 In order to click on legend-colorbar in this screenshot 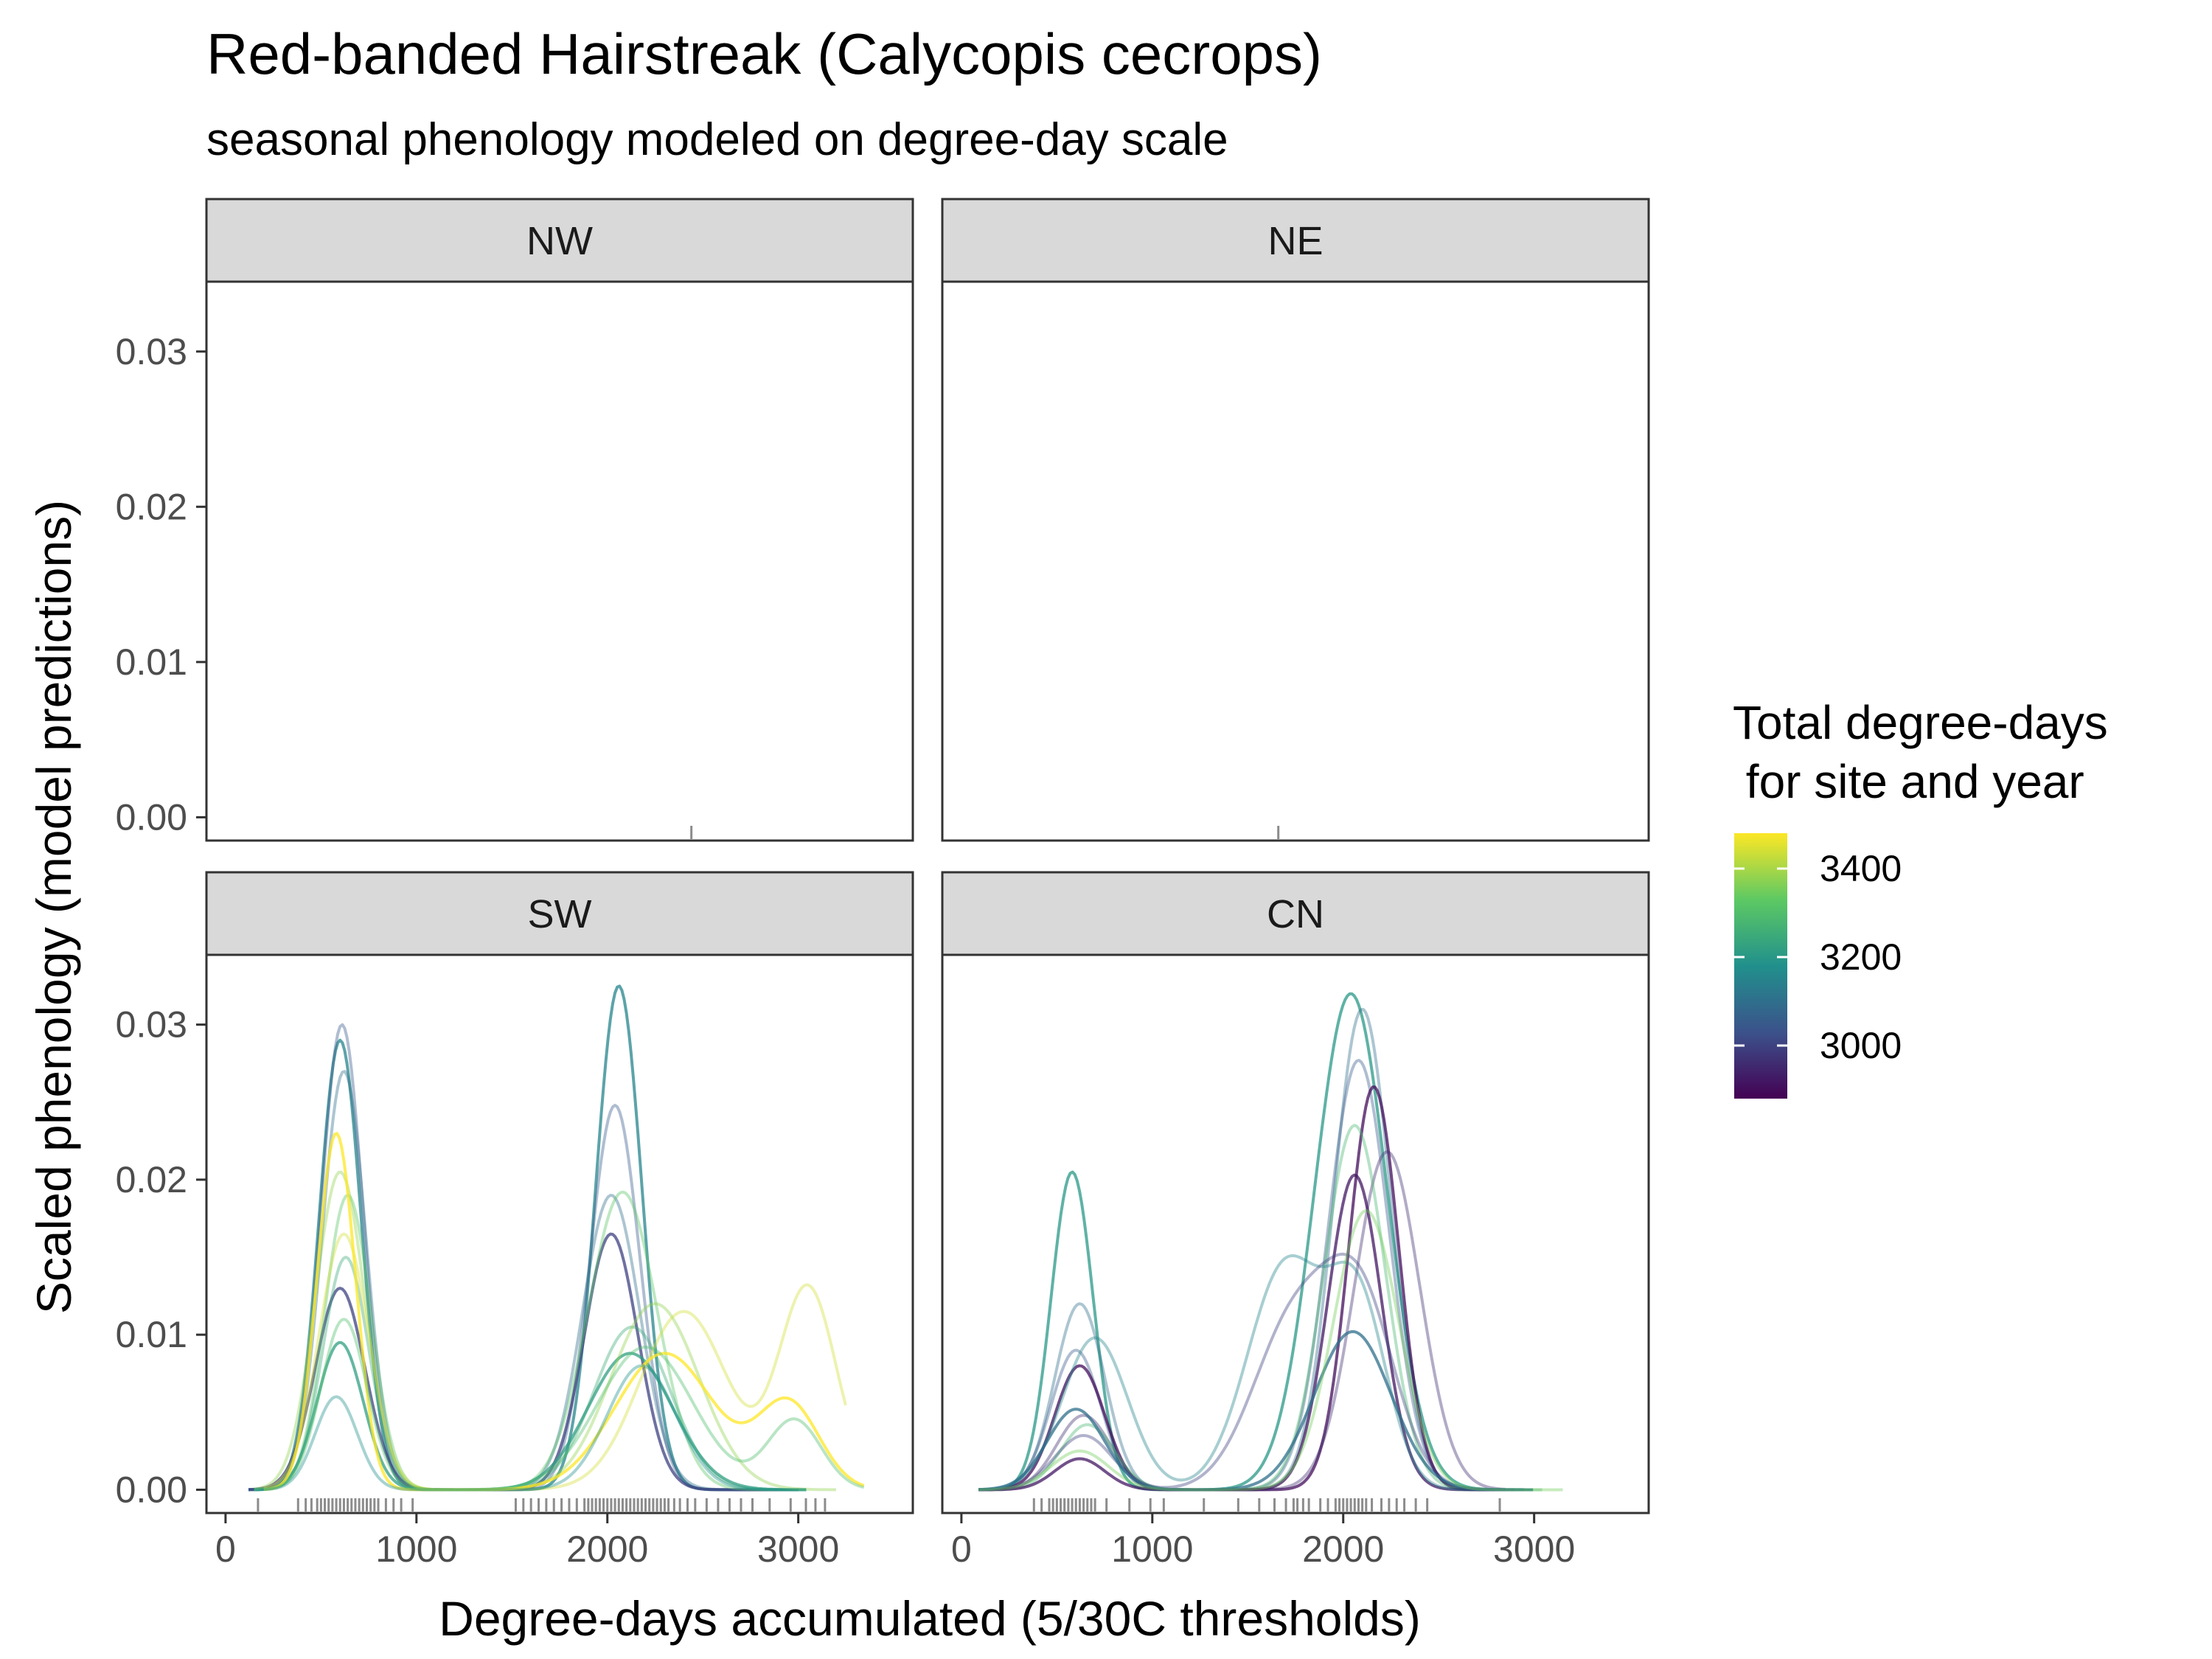, I will do `click(1760, 966)`.